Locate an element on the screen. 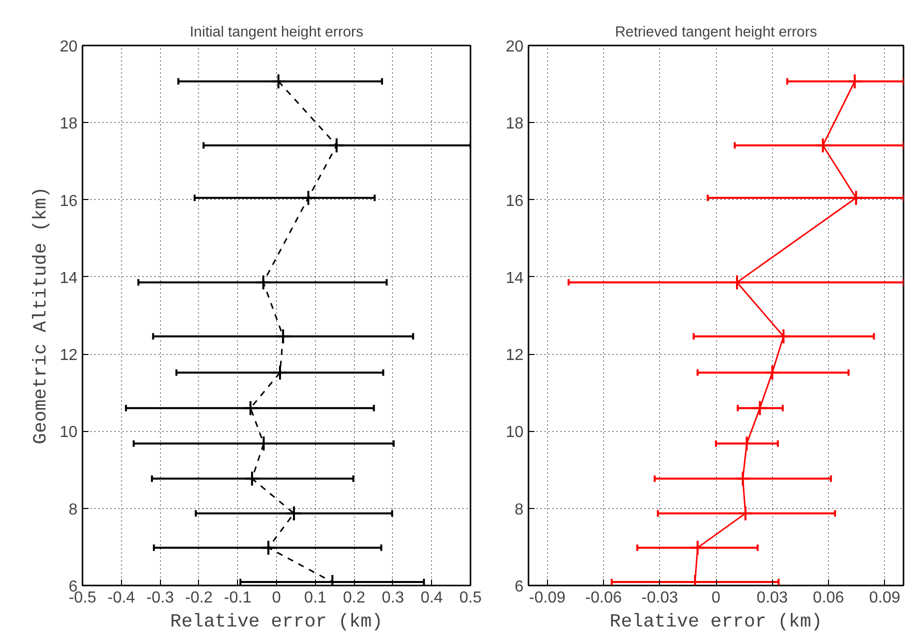 The image size is (917, 643). chart-title: Retrieved tangent height errors is located at coordinates (716, 32).